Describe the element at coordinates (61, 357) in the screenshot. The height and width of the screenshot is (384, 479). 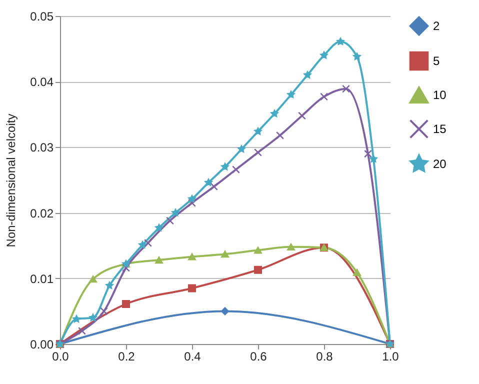
I see `x-tick-label: 0.0` at that location.